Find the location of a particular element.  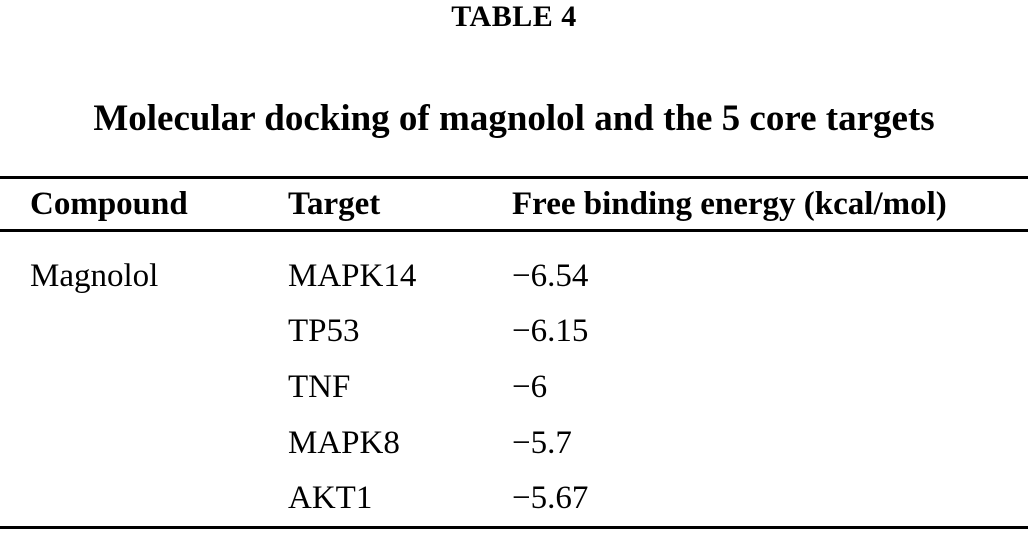

target-cell: MAPK8 is located at coordinates (344, 443).